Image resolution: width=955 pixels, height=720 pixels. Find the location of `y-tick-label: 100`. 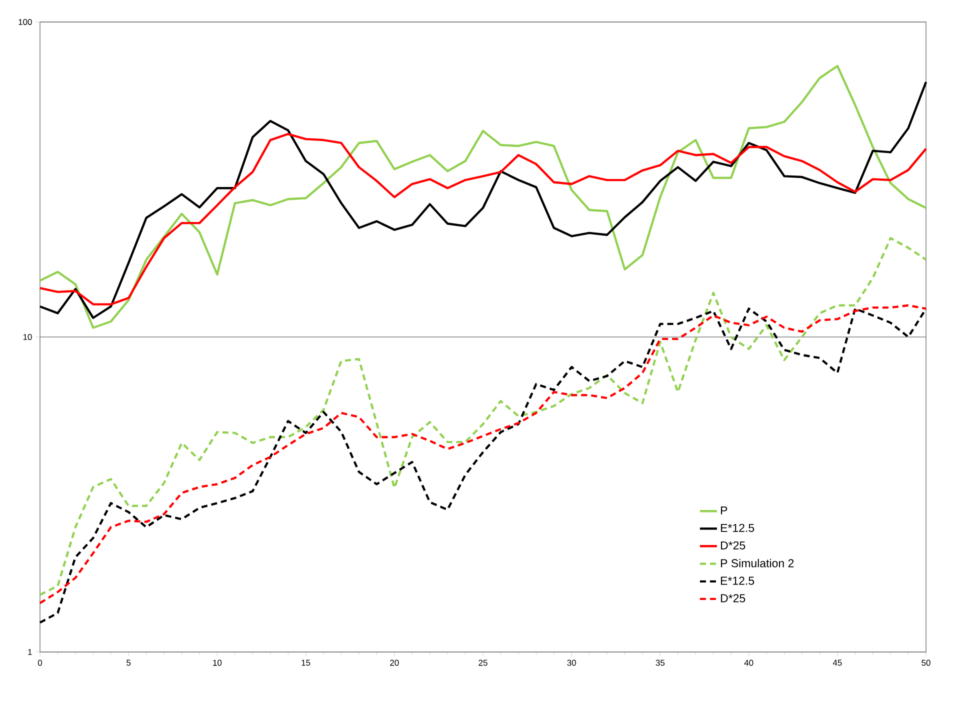

y-tick-label: 100 is located at coordinates (25, 21).